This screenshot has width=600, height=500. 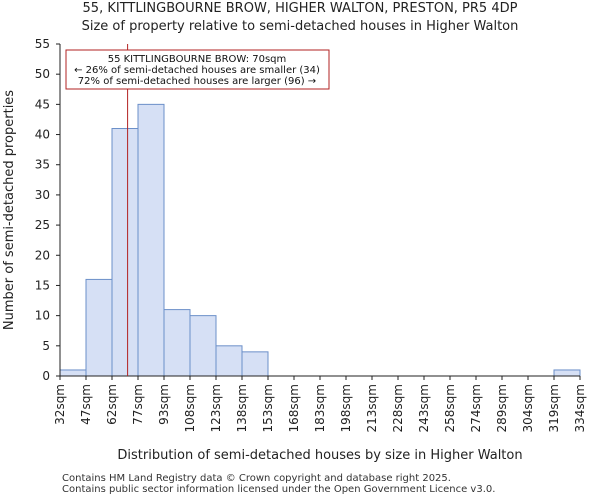 What do you see at coordinates (197, 59) in the screenshot?
I see `annotation-line-1: 55 KITTLINGBOURNE BROW: 70sqm` at bounding box center [197, 59].